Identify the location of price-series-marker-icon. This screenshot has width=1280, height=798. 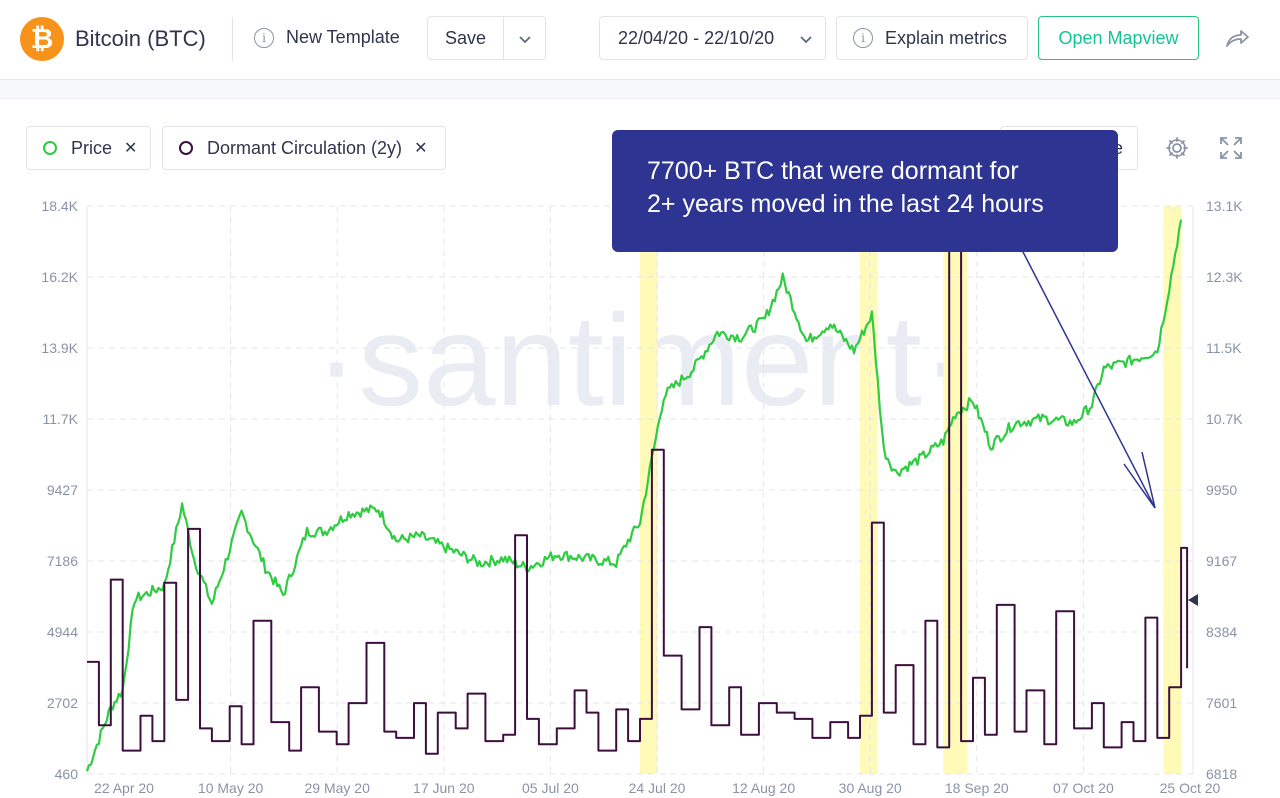
(50, 148).